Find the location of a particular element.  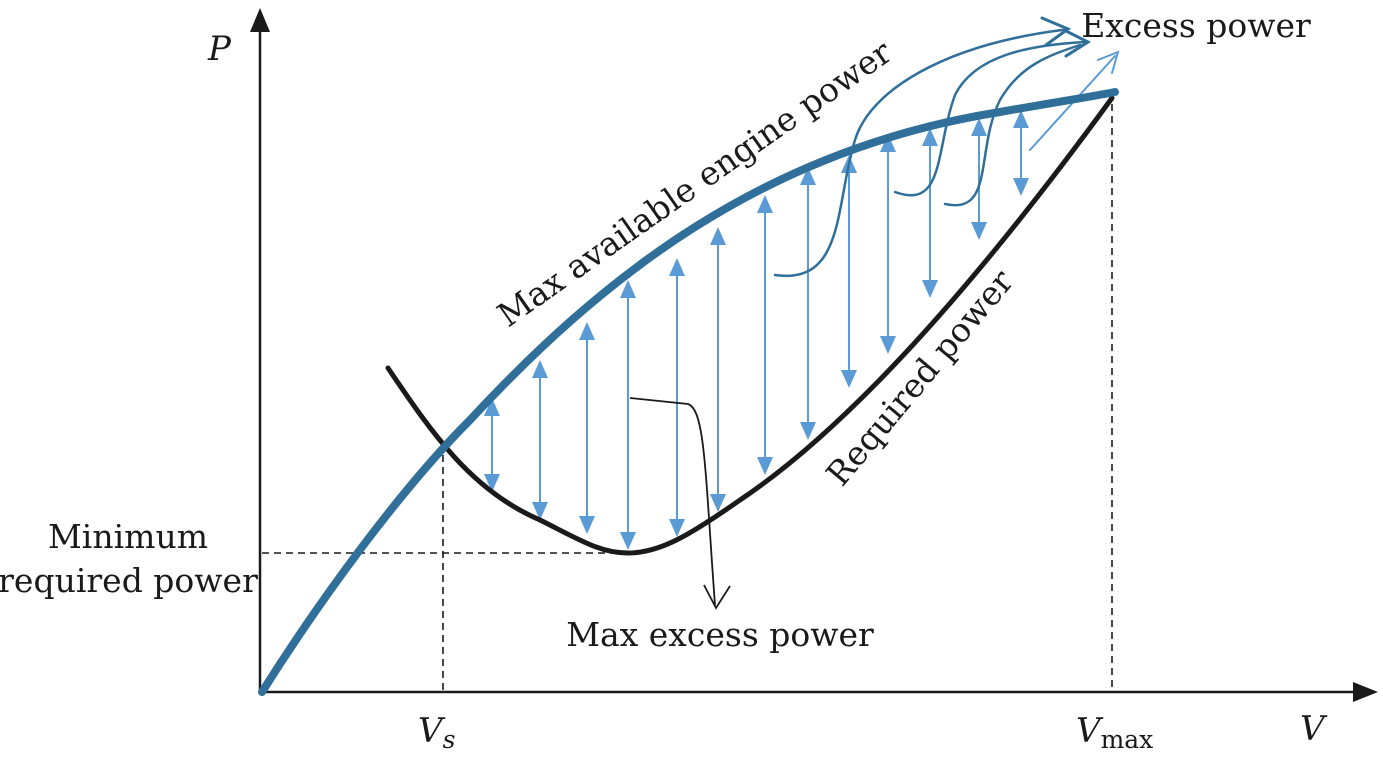

max-excess-pointer-line is located at coordinates (672, 501).